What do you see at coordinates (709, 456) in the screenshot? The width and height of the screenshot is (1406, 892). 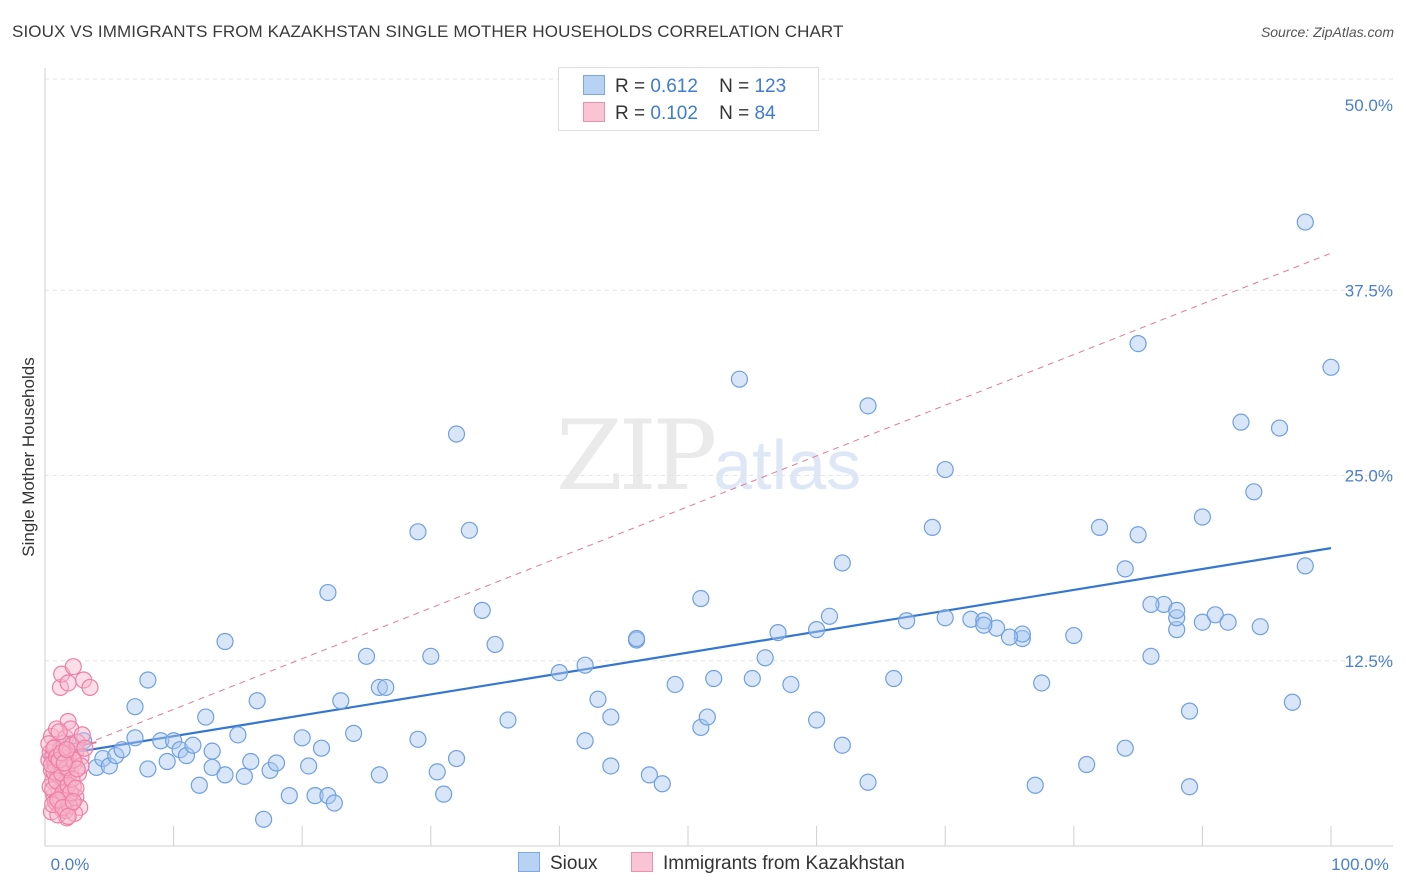 I see `zipatlas-watermark: ZIPatlas` at bounding box center [709, 456].